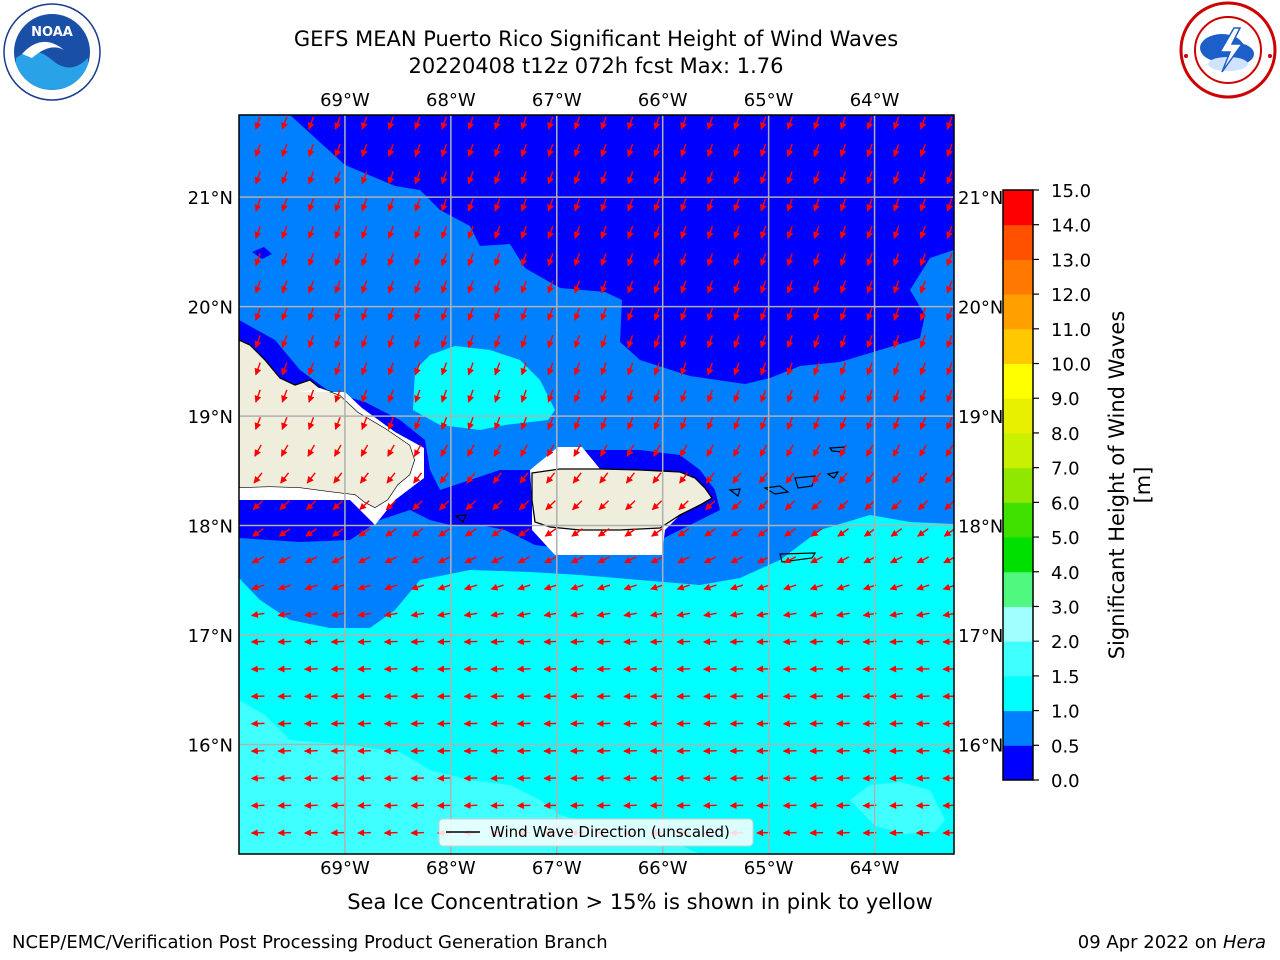  Describe the element at coordinates (980, 746) in the screenshot. I see `lat-tick-label: 16°N` at that location.